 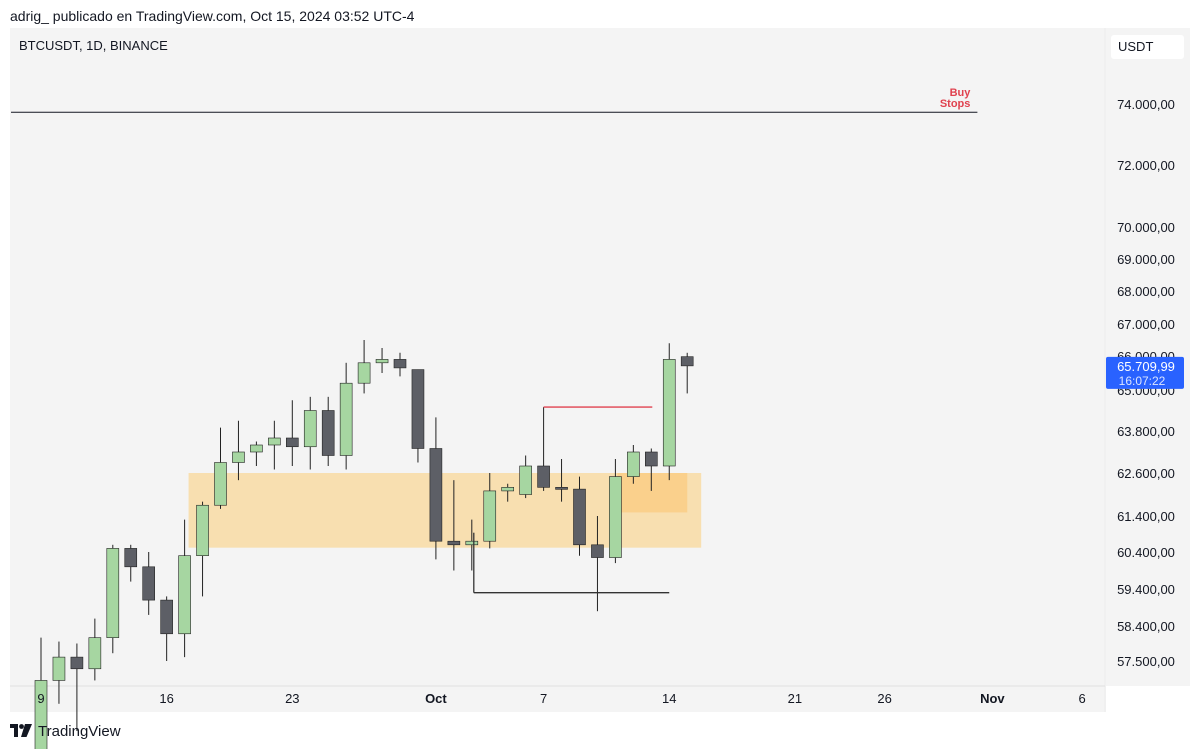 What do you see at coordinates (1146, 661) in the screenshot?
I see `price-tick-label: 57.500,00` at bounding box center [1146, 661].